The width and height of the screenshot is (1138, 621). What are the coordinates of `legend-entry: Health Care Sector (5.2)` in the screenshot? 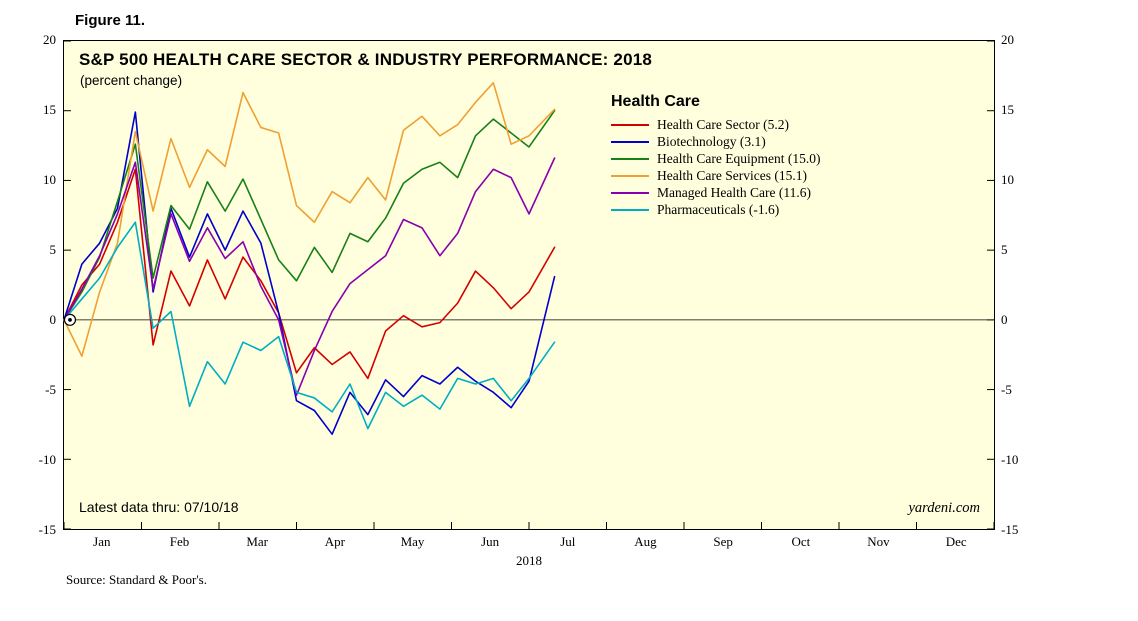 It's located at (715, 124).